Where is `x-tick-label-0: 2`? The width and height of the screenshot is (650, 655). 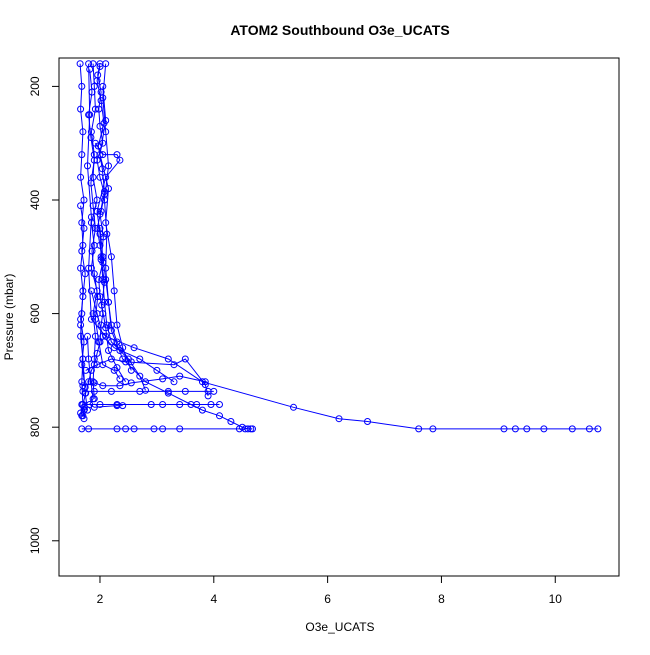 x-tick-label-0: 2 is located at coordinates (100, 599).